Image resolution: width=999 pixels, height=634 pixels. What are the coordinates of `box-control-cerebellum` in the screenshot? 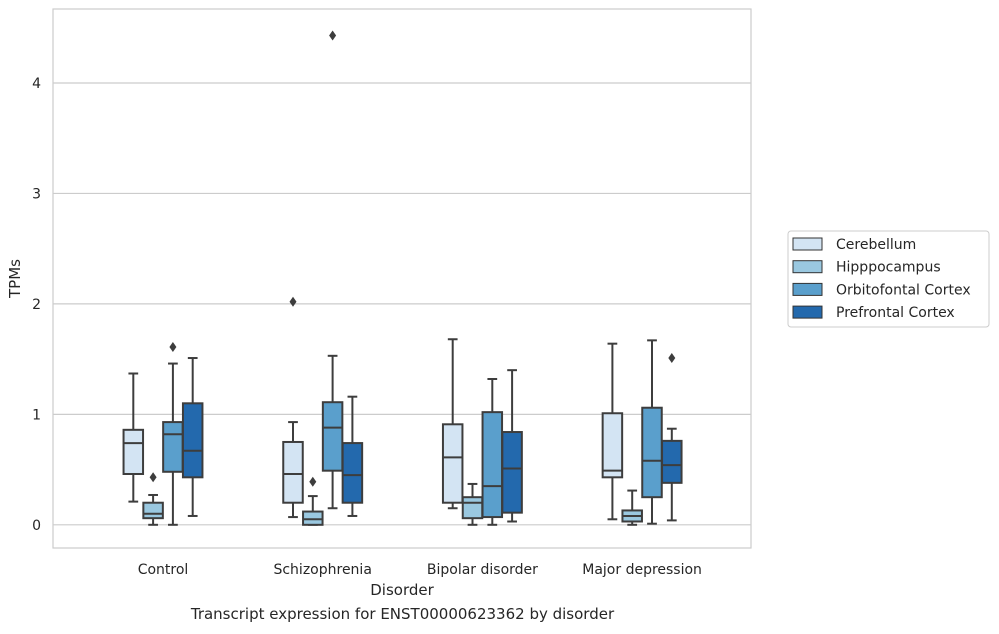 It's located at (133, 437).